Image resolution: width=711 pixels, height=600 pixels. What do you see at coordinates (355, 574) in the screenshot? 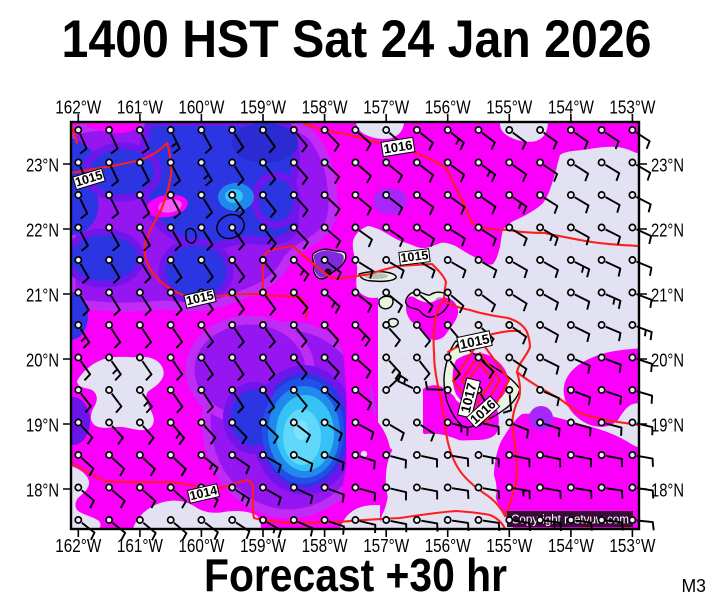
I see `svg-text: Forecast +30 hr` at bounding box center [355, 574].